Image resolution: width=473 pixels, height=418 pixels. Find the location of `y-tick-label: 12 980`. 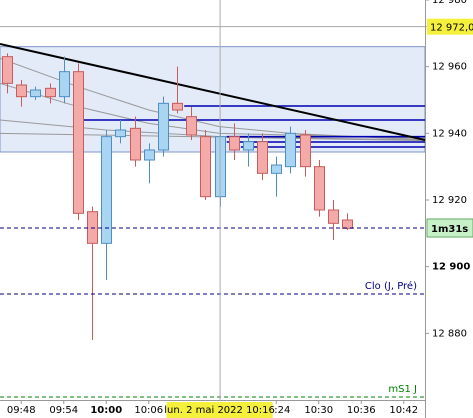

y-tick-label: 12 980 is located at coordinates (449, 3).